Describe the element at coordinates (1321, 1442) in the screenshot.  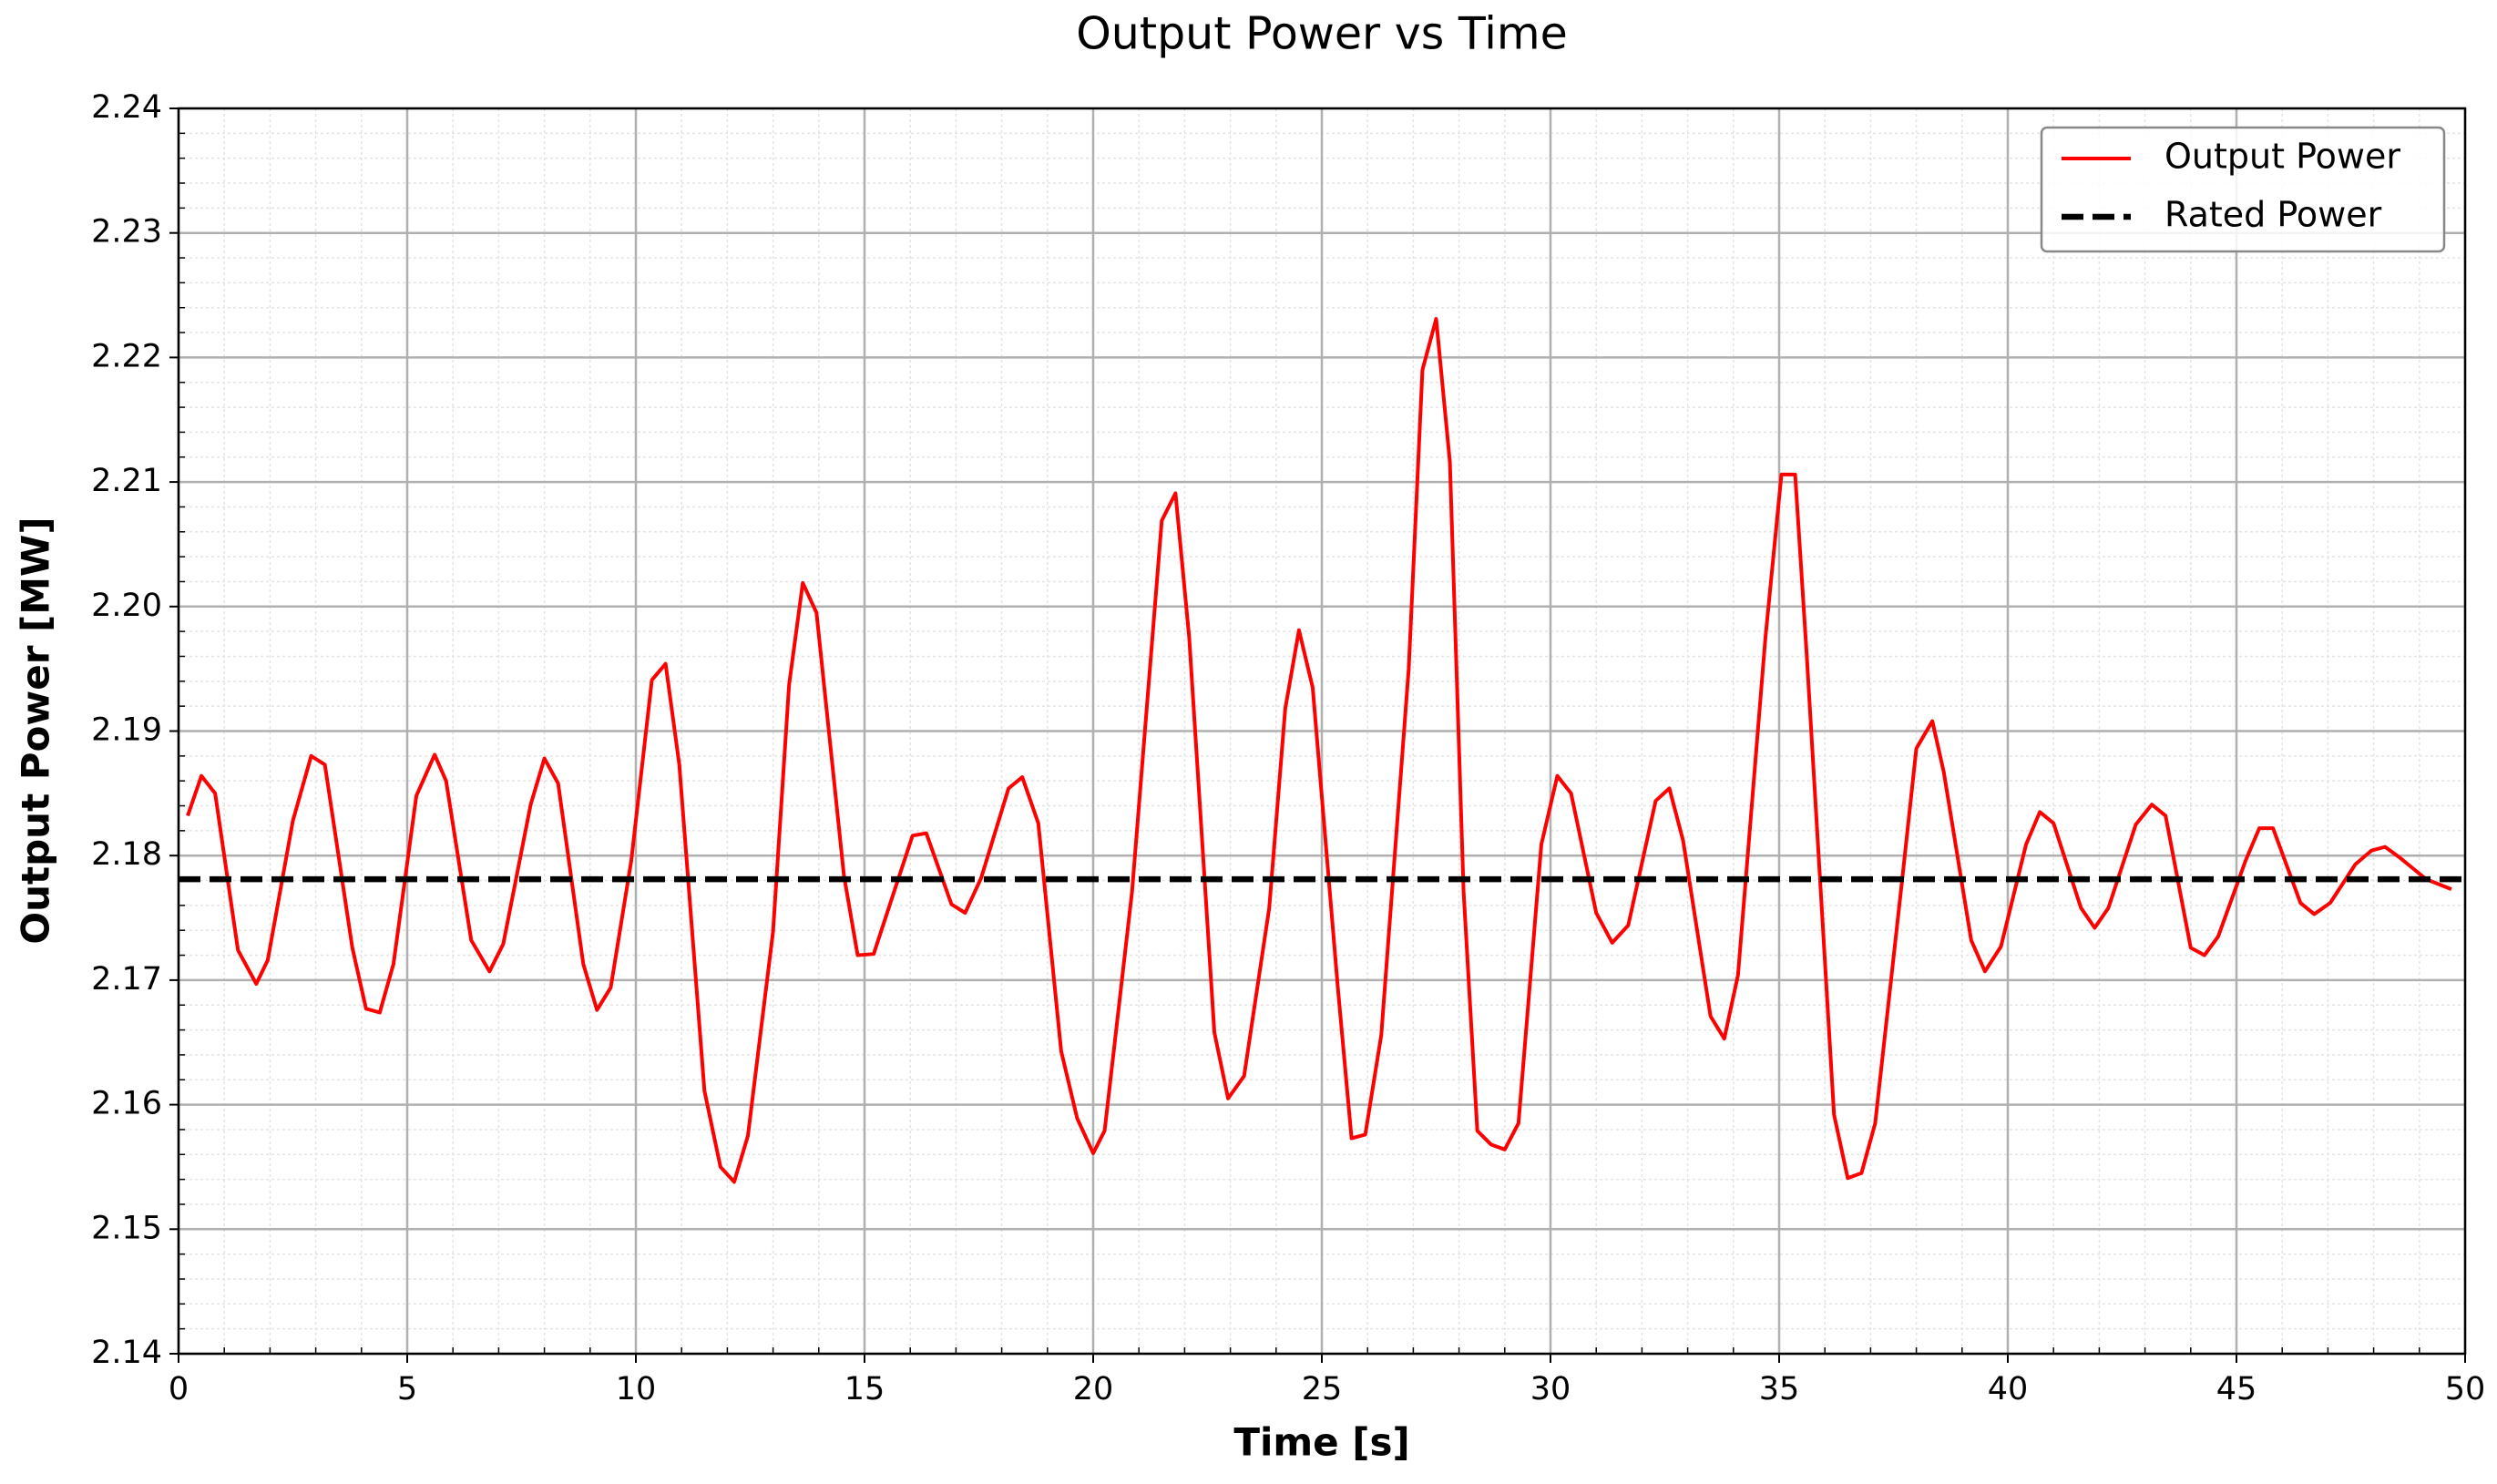
I see `x-axis-label: Time [s]` at that location.